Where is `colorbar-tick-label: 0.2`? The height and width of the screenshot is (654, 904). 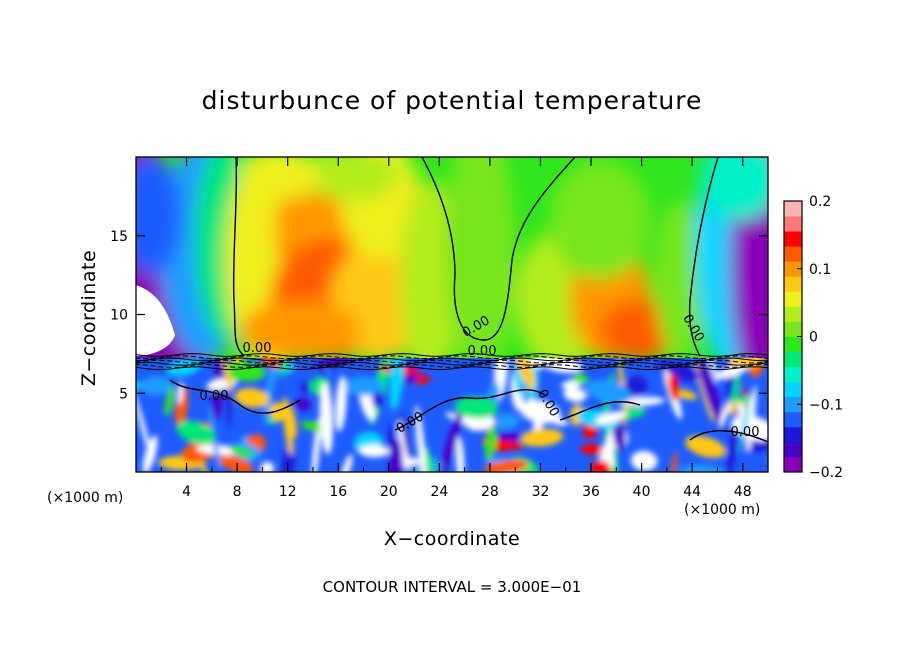
colorbar-tick-label: 0.2 is located at coordinates (820, 202).